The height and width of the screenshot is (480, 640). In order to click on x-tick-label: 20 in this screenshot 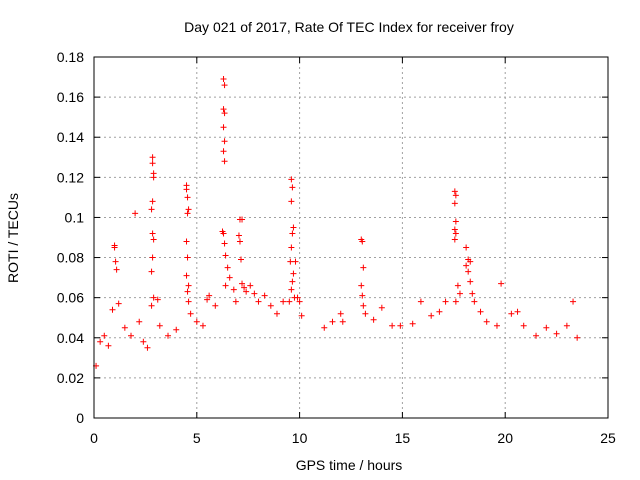, I will do `click(505, 438)`.